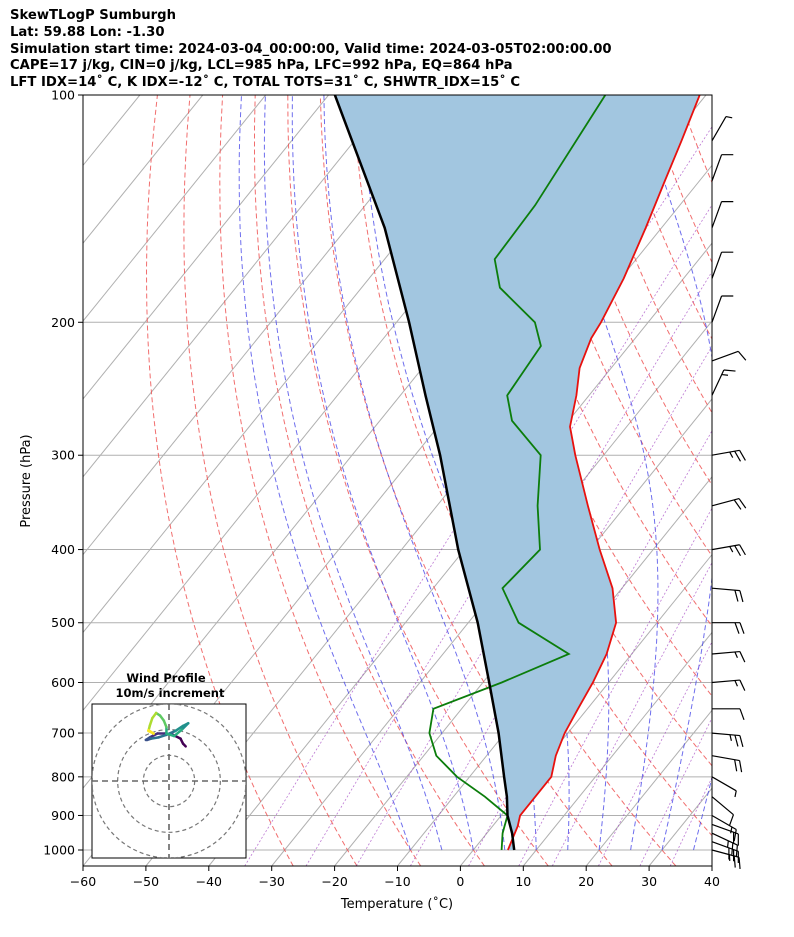 Image resolution: width=794 pixels, height=937 pixels. I want to click on location-line: Lat: 59.88 Lon: -1.30, so click(87, 32).